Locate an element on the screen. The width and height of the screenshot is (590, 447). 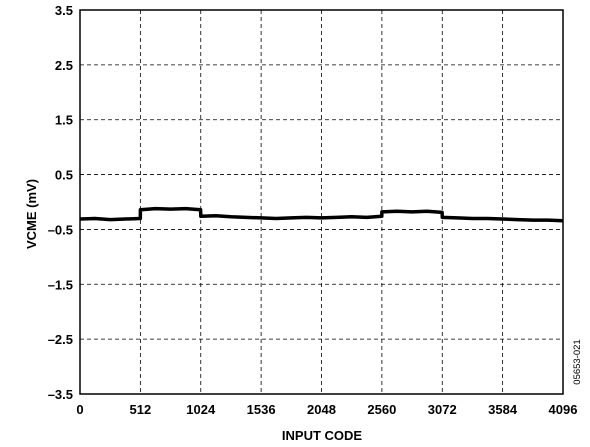
x-axis-title: INPUT CODE is located at coordinates (322, 435).